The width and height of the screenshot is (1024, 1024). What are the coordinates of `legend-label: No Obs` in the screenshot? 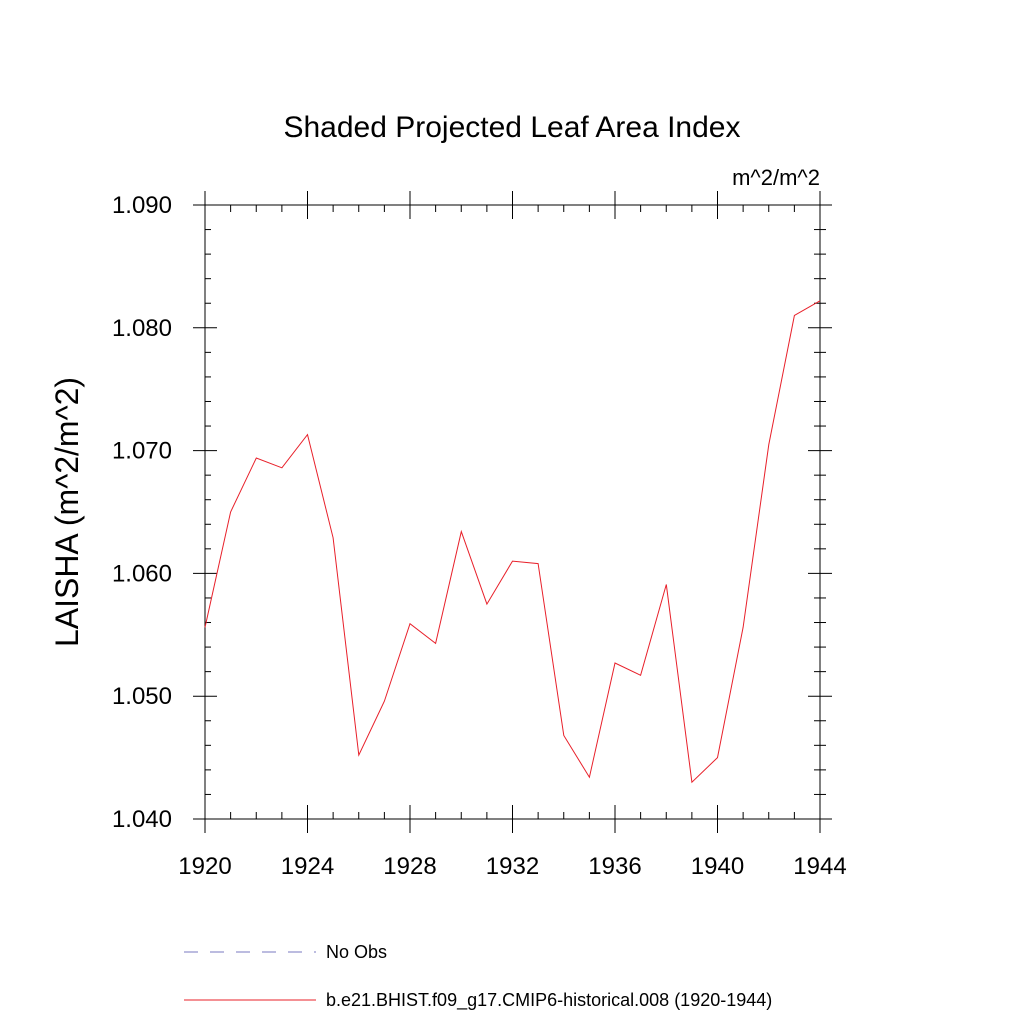 It's located at (356, 952).